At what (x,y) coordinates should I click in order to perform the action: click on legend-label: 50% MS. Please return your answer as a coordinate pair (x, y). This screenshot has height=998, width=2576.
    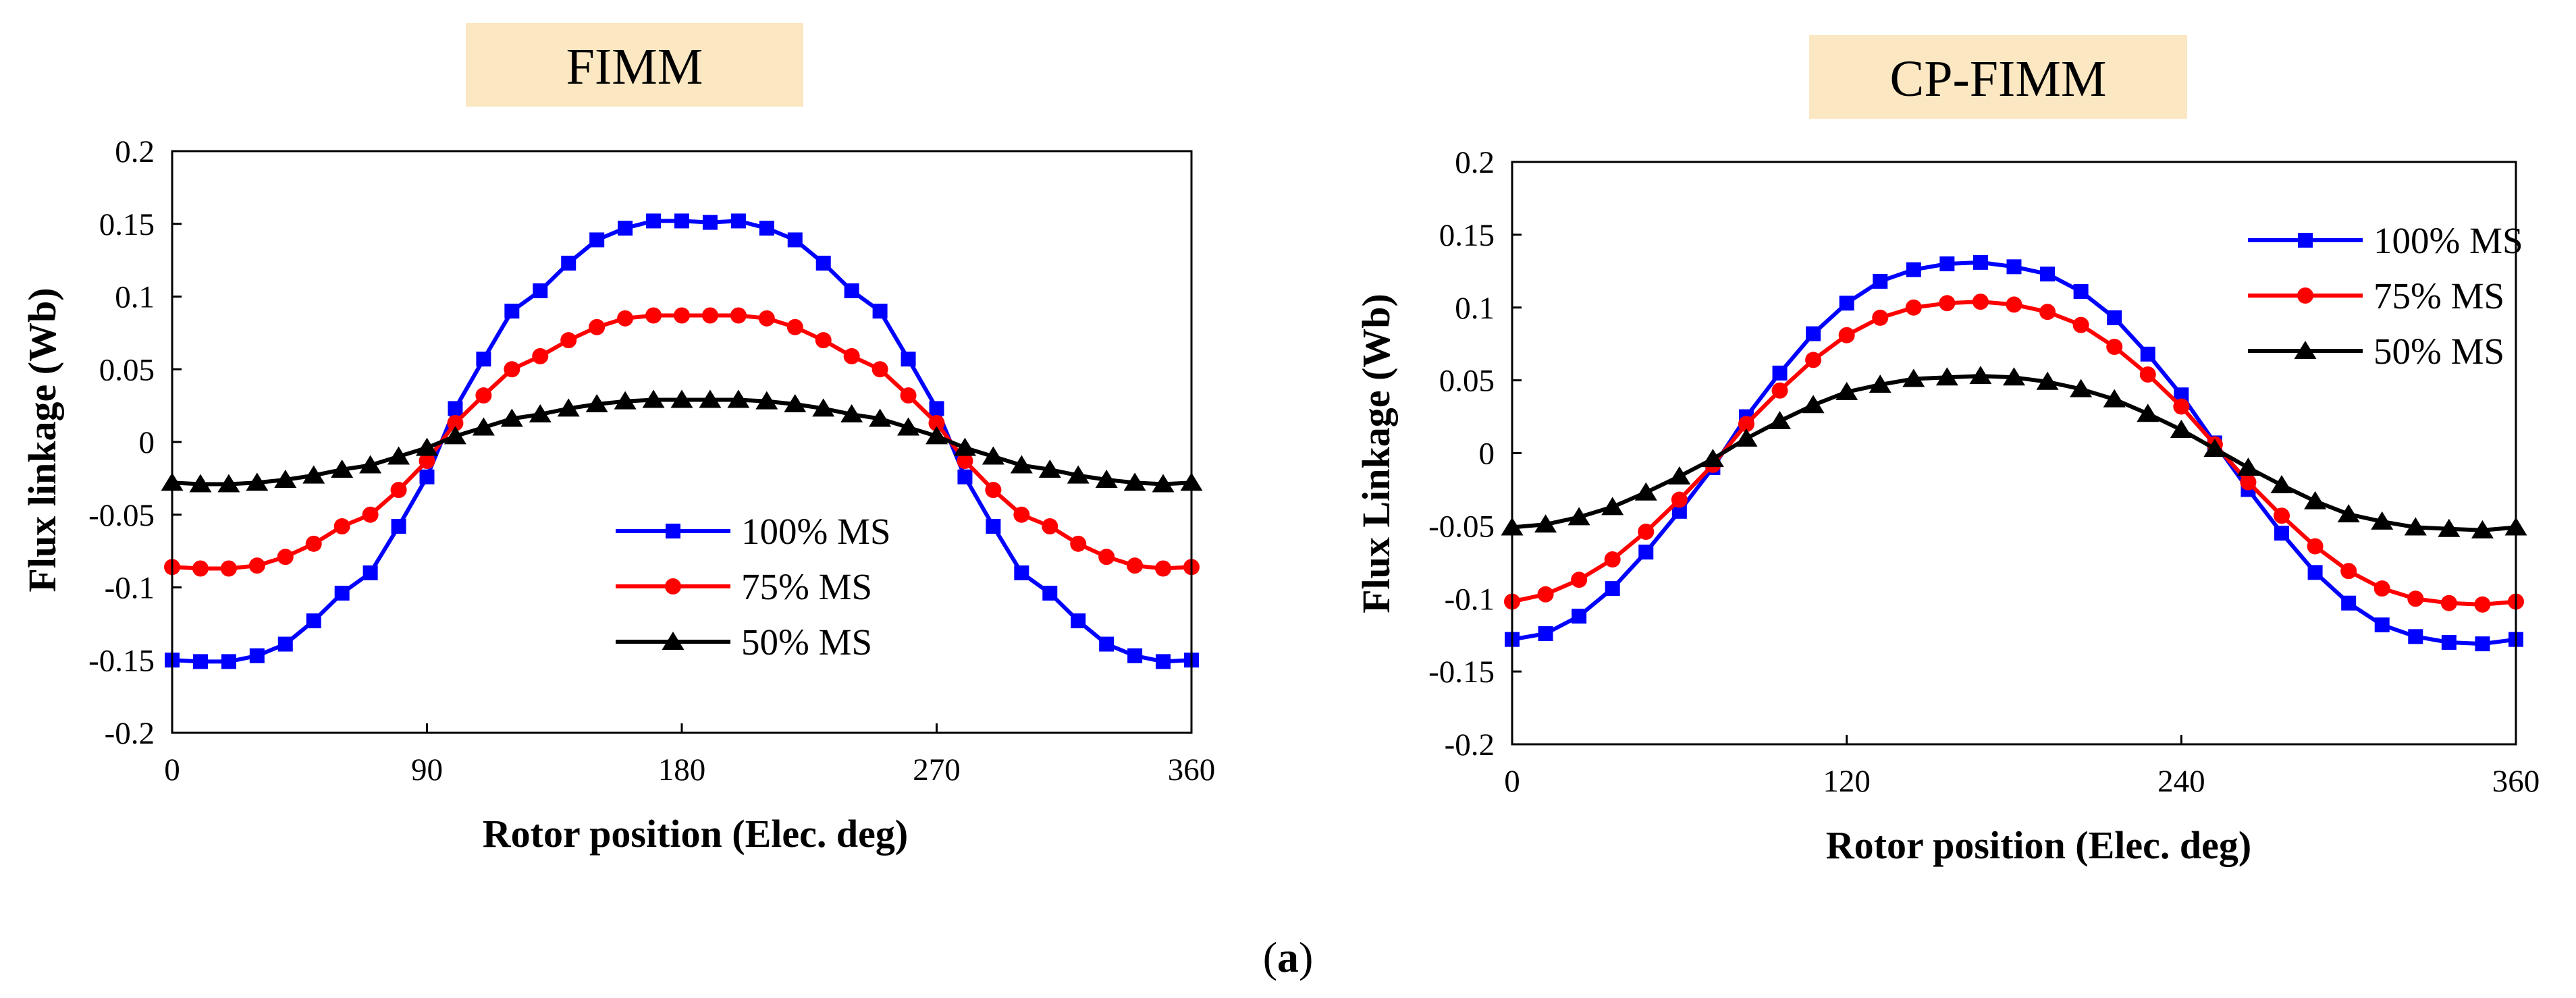
    Looking at the image, I should click on (806, 642).